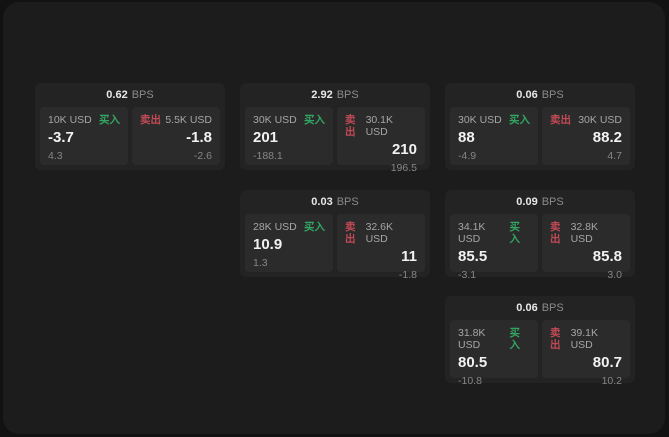 This screenshot has height=437, width=669. Describe the element at coordinates (584, 233) in the screenshot. I see `sell-size-label: 32.8K USD` at that location.